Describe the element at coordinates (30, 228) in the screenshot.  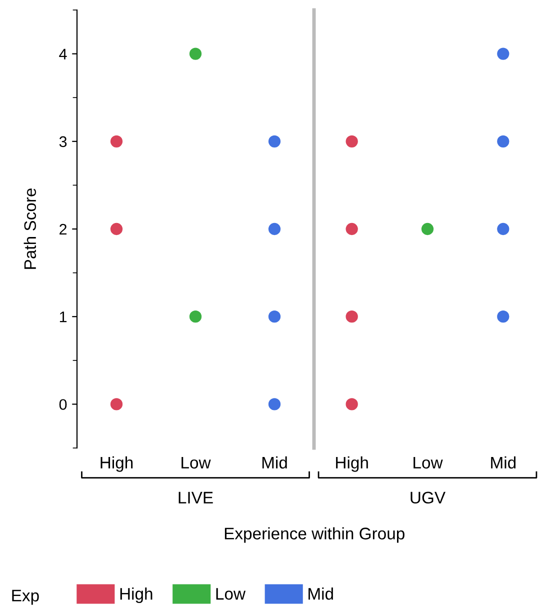
I see `y-axis-title: Path Score` at that location.